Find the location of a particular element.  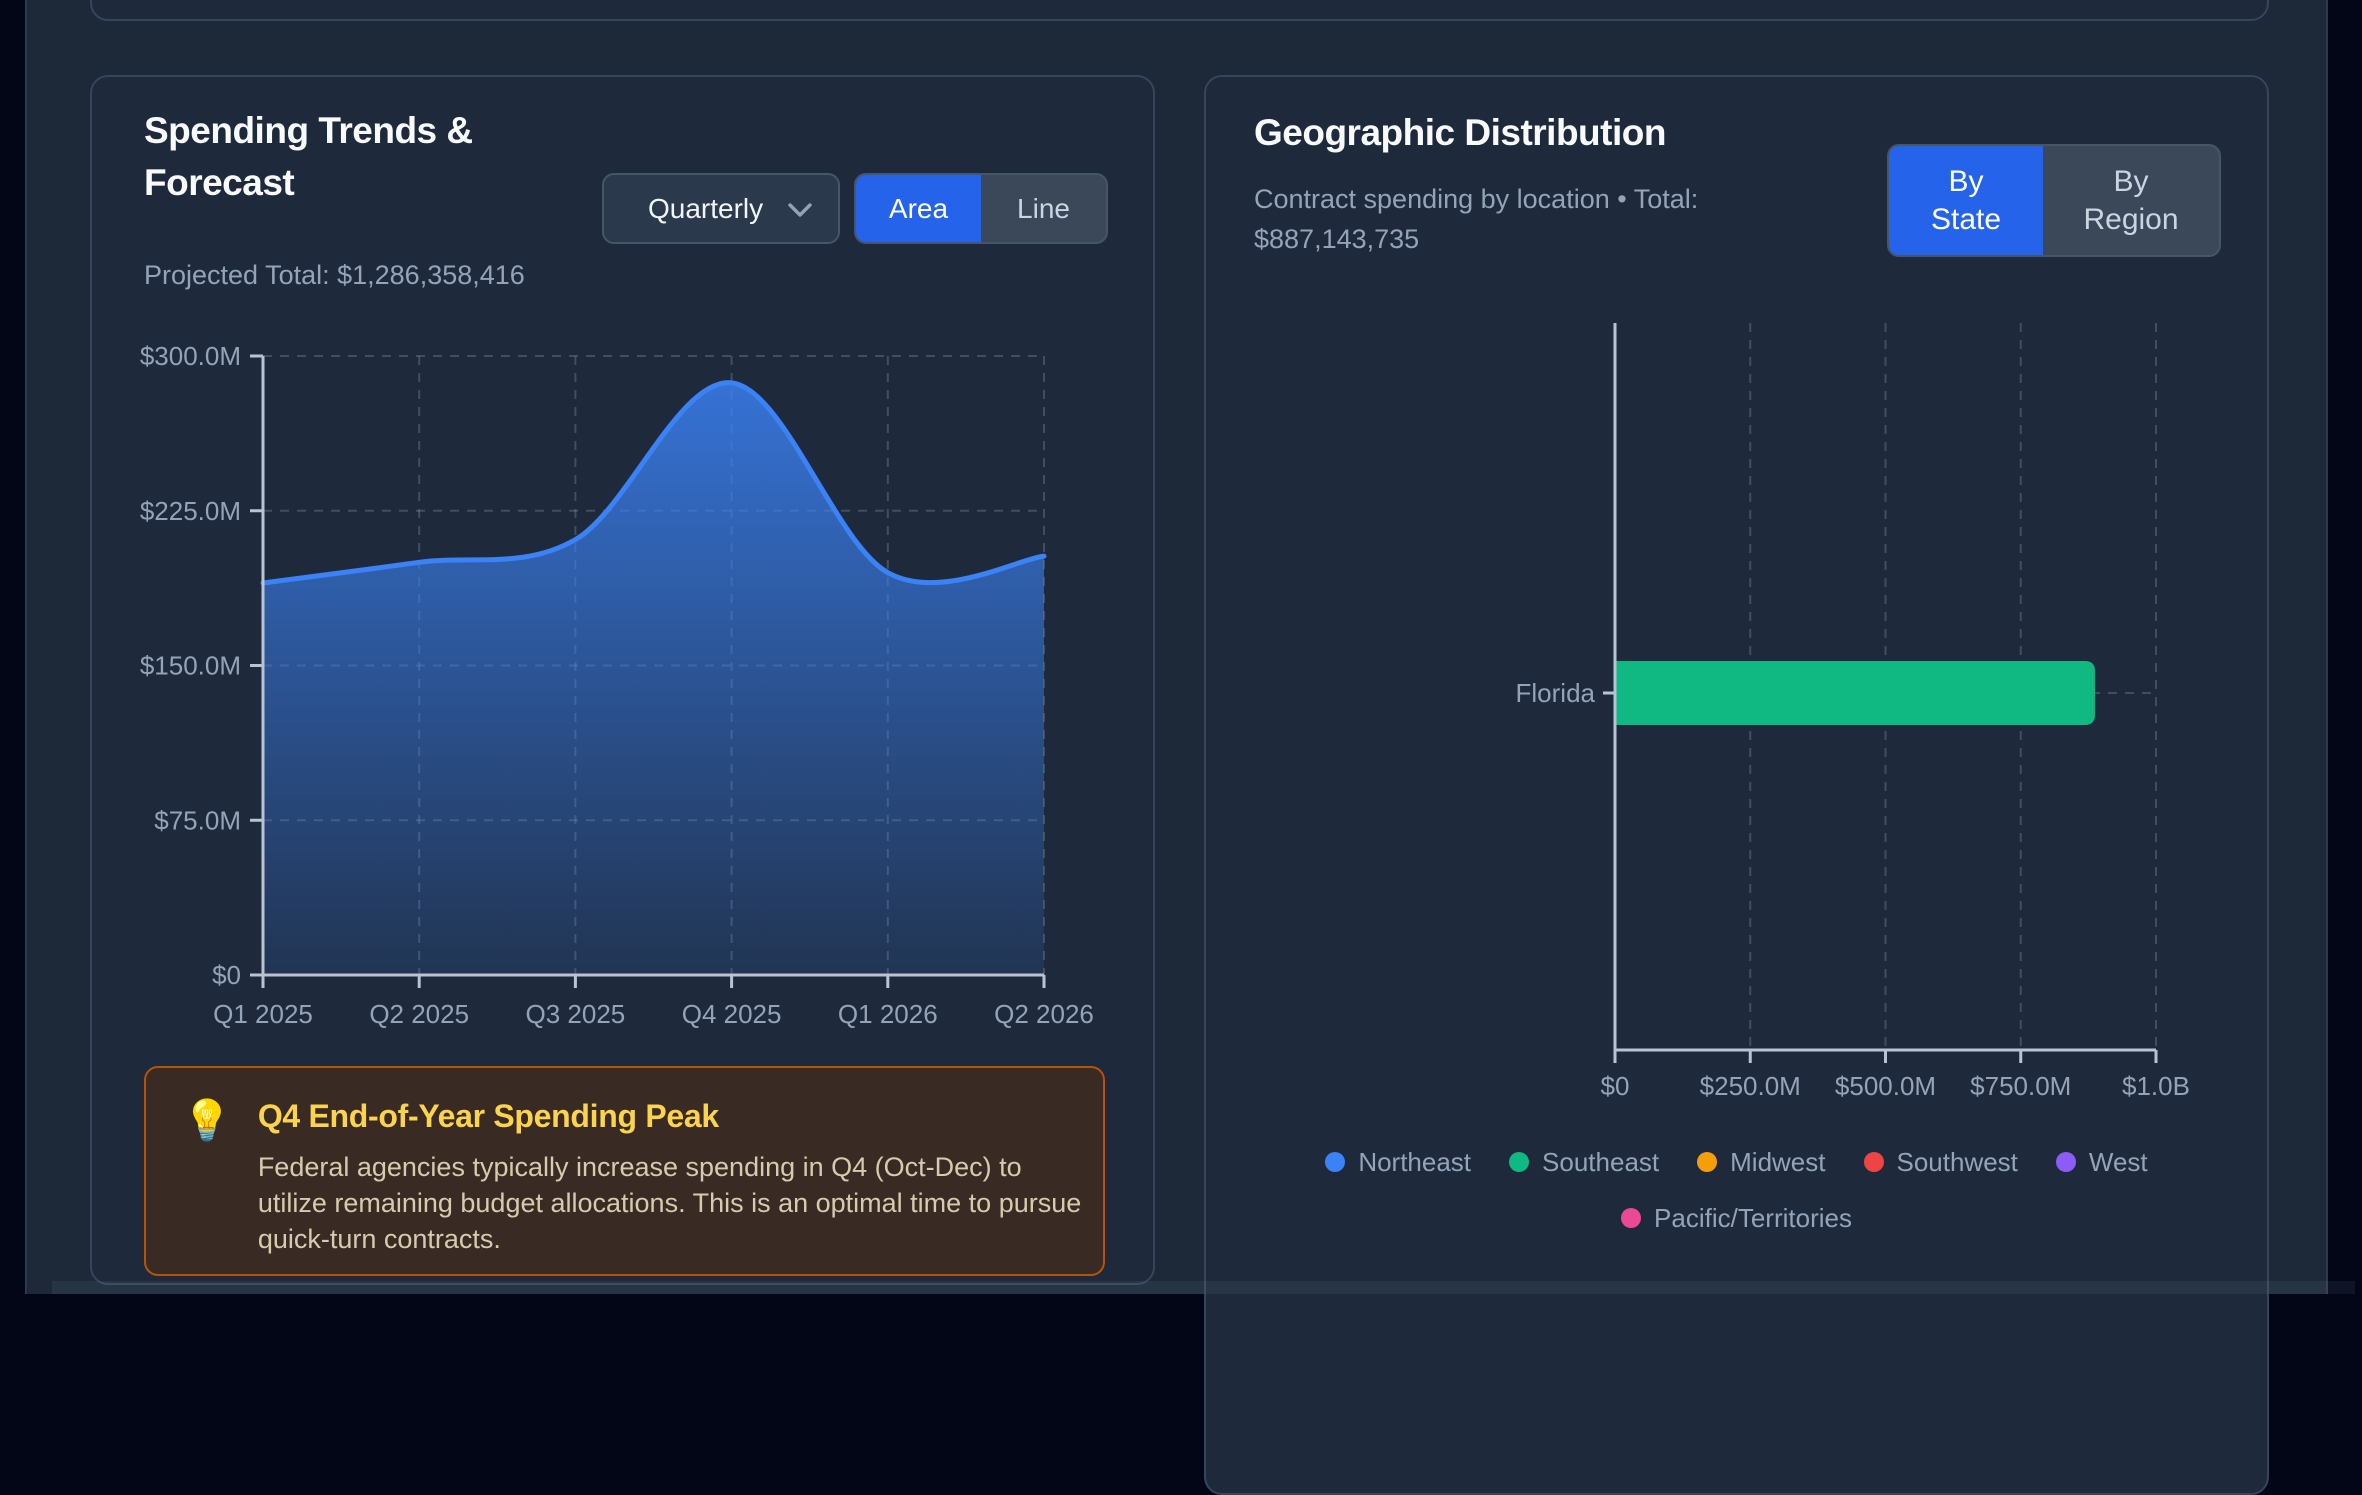

projected-total-text: Projected Total: $1,286,358,416 is located at coordinates (334, 275).